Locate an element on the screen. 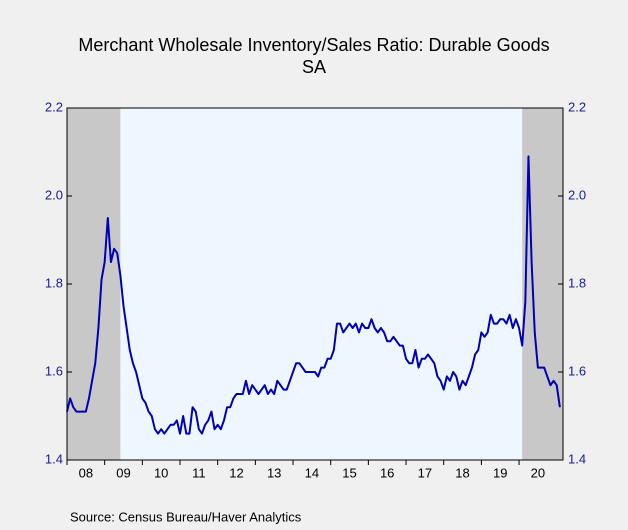 The height and width of the screenshot is (530, 628). y-tick-label: 1.6 is located at coordinates (54, 370).